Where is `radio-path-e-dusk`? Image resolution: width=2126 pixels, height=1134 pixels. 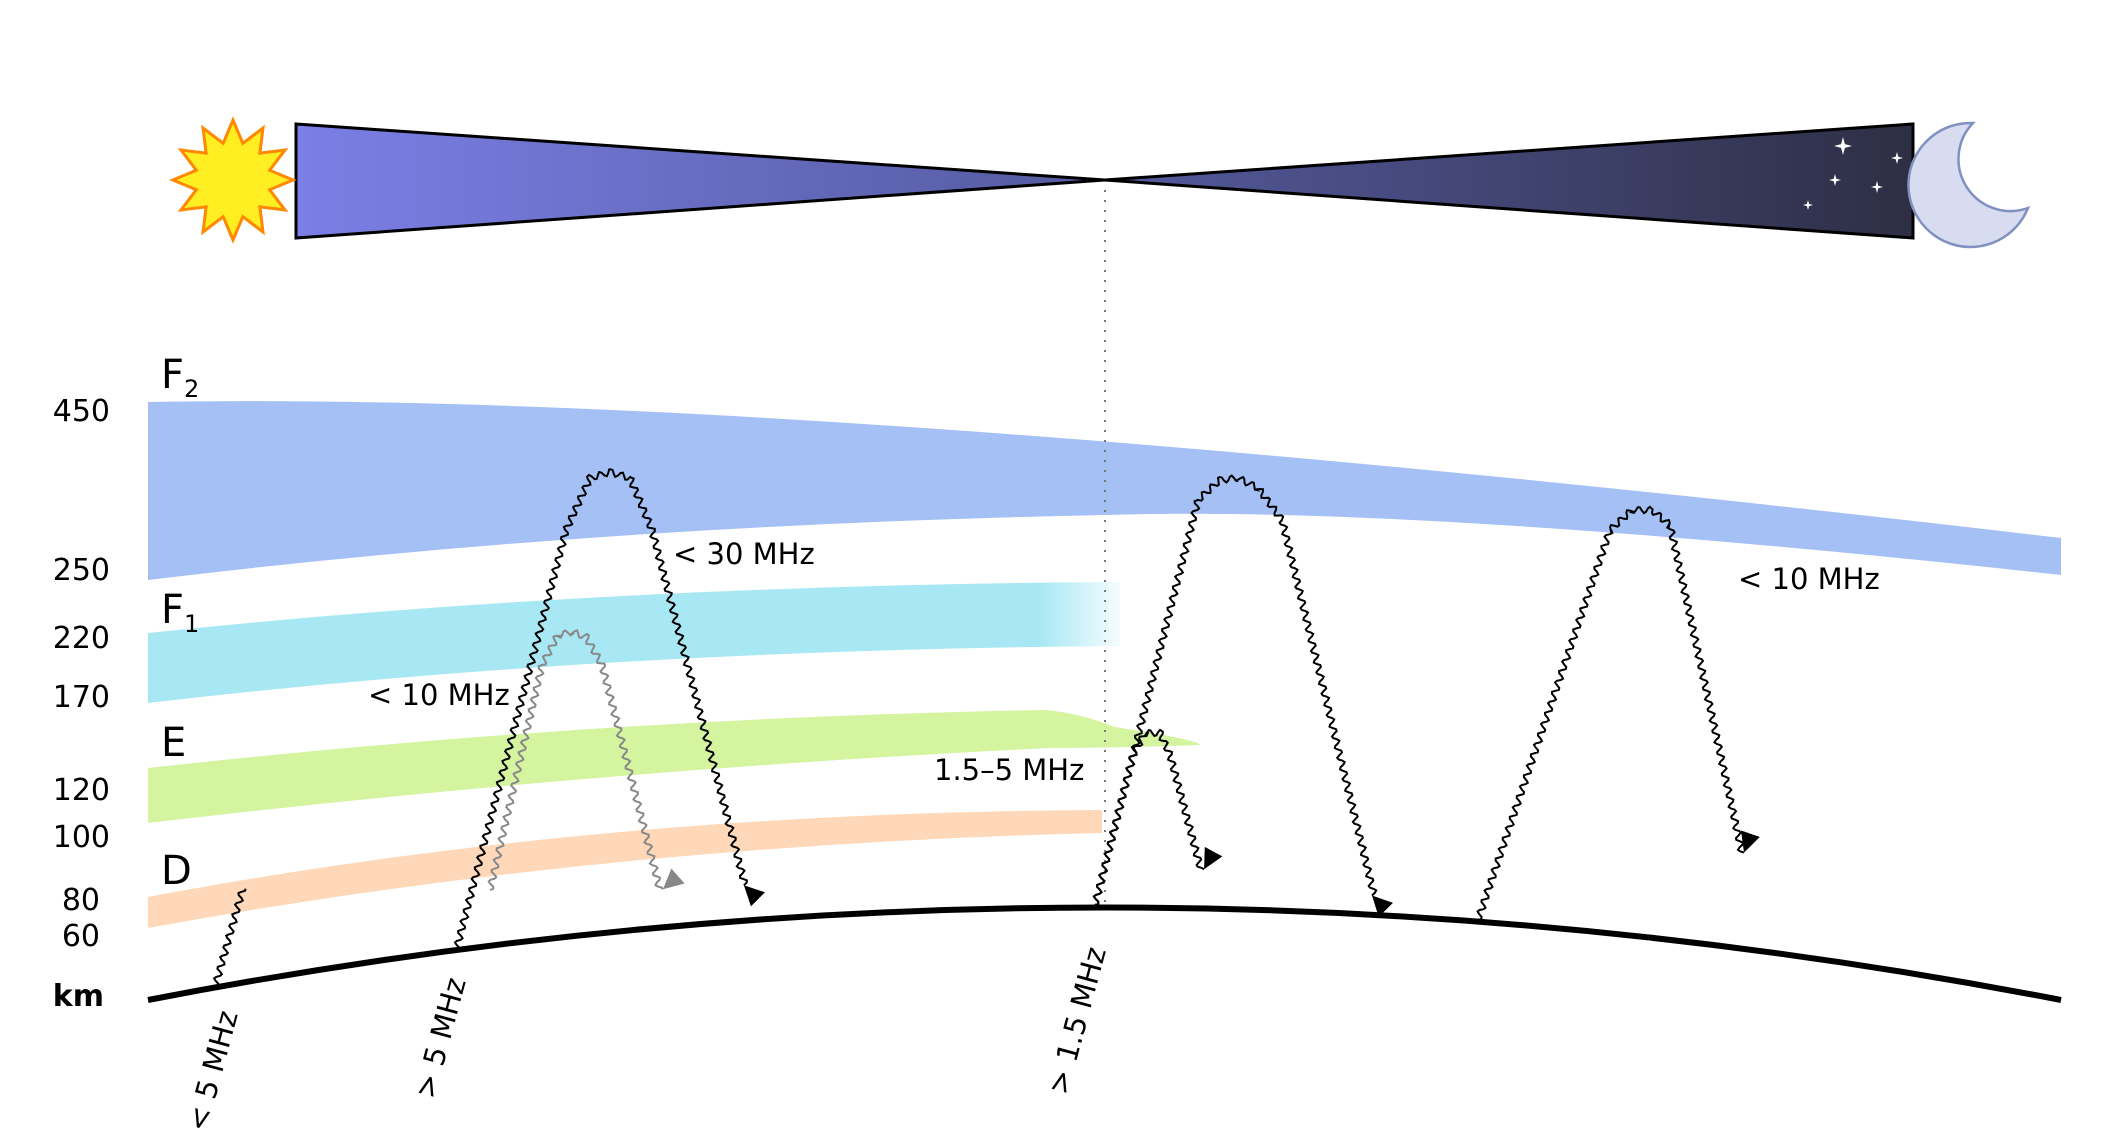
radio-path-e-dusk is located at coordinates (1157, 817).